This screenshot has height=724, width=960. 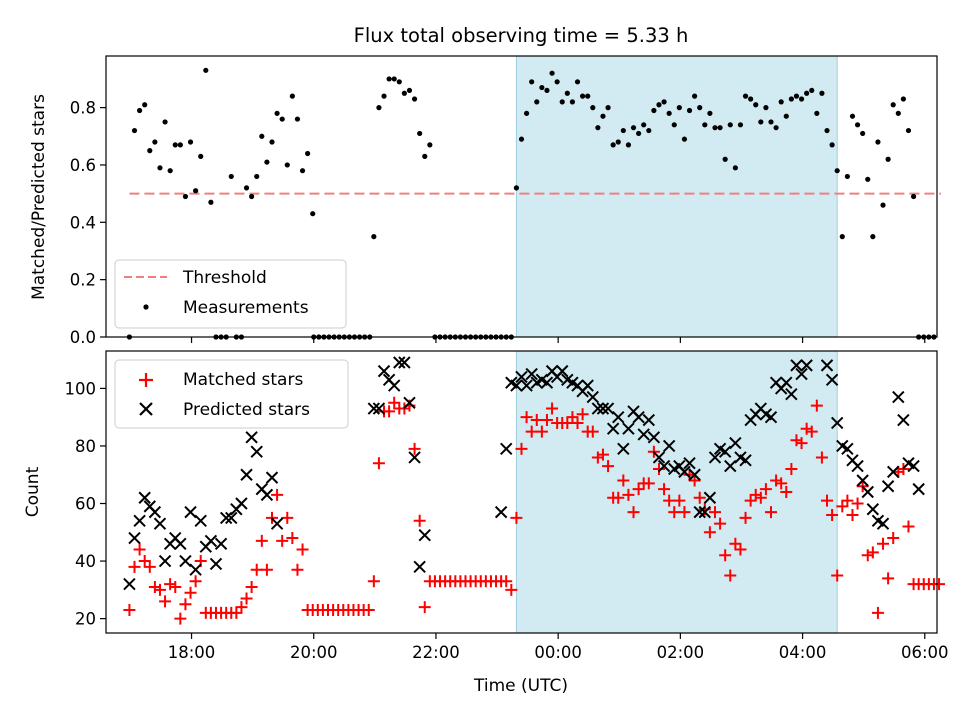 I want to click on y-tick-label: 40, so click(x=85, y=561).